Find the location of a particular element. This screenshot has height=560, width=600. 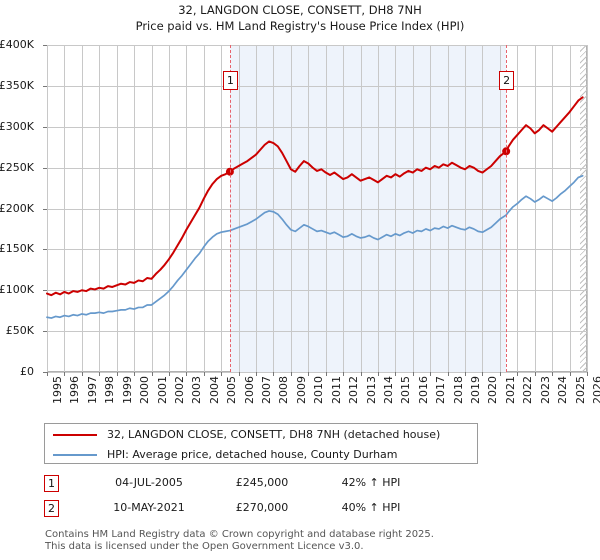

y-axis-label: £0 is located at coordinates (27, 371).